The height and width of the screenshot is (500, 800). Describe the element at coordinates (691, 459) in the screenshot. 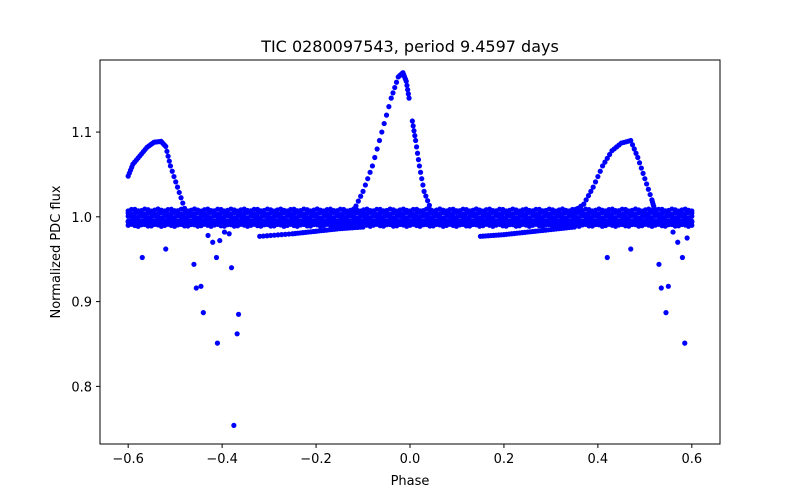

I see `x-tick-label: 0.6` at that location.